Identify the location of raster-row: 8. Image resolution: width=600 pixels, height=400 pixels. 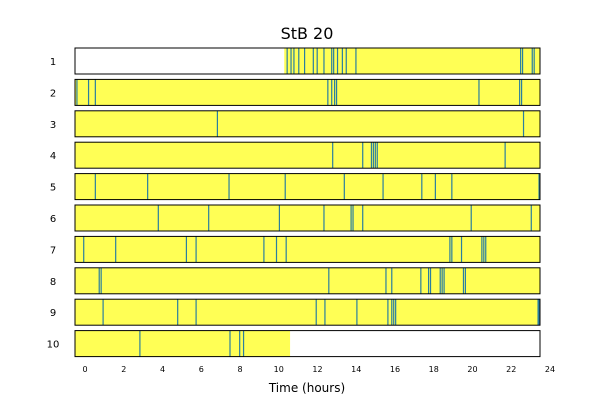
(295, 281).